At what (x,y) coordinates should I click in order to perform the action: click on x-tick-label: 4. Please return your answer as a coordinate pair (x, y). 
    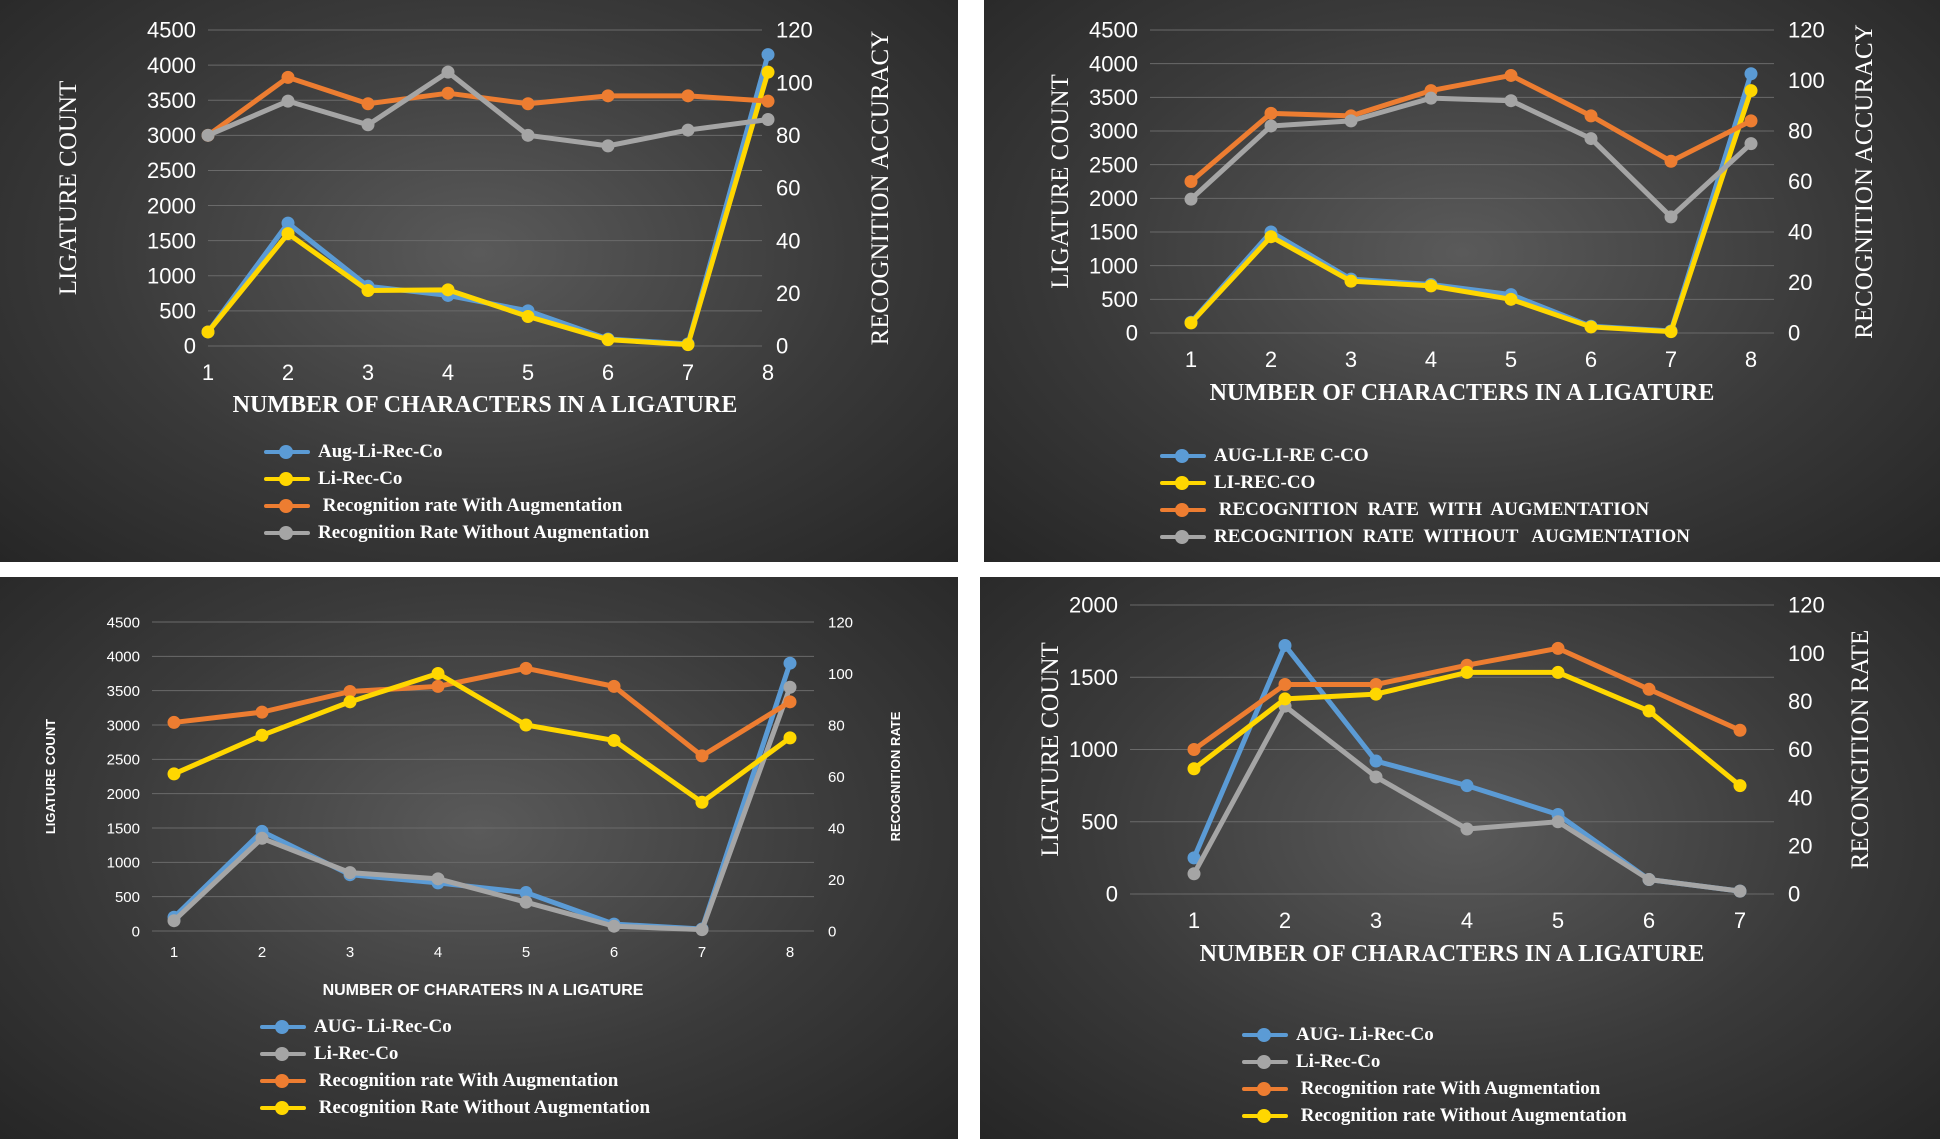
    Looking at the image, I should click on (448, 372).